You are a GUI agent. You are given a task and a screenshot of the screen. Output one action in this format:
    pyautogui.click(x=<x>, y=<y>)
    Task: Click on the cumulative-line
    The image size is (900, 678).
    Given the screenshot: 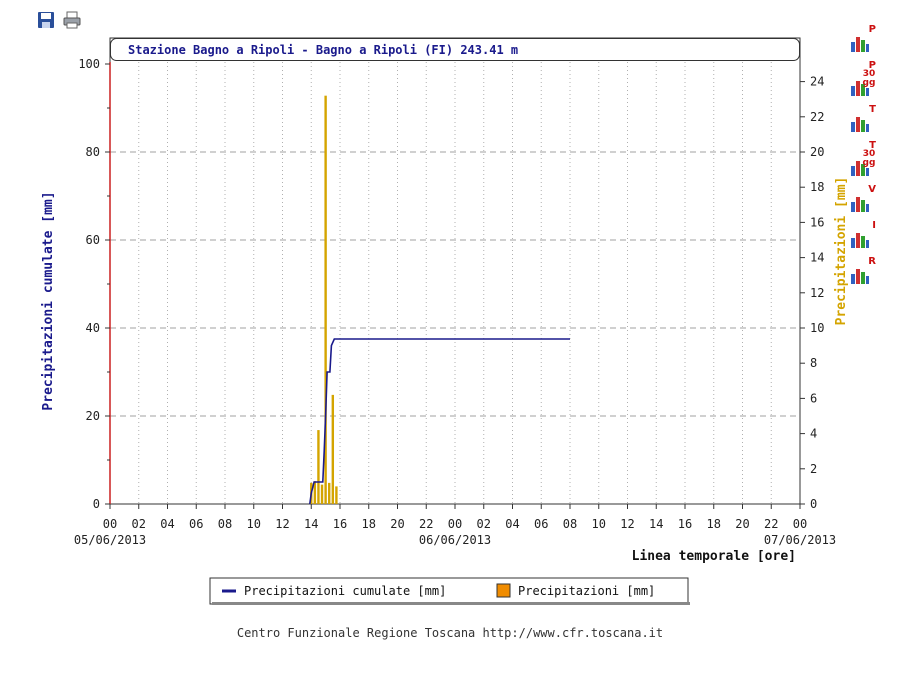 What is the action you would take?
    pyautogui.click(x=439, y=421)
    